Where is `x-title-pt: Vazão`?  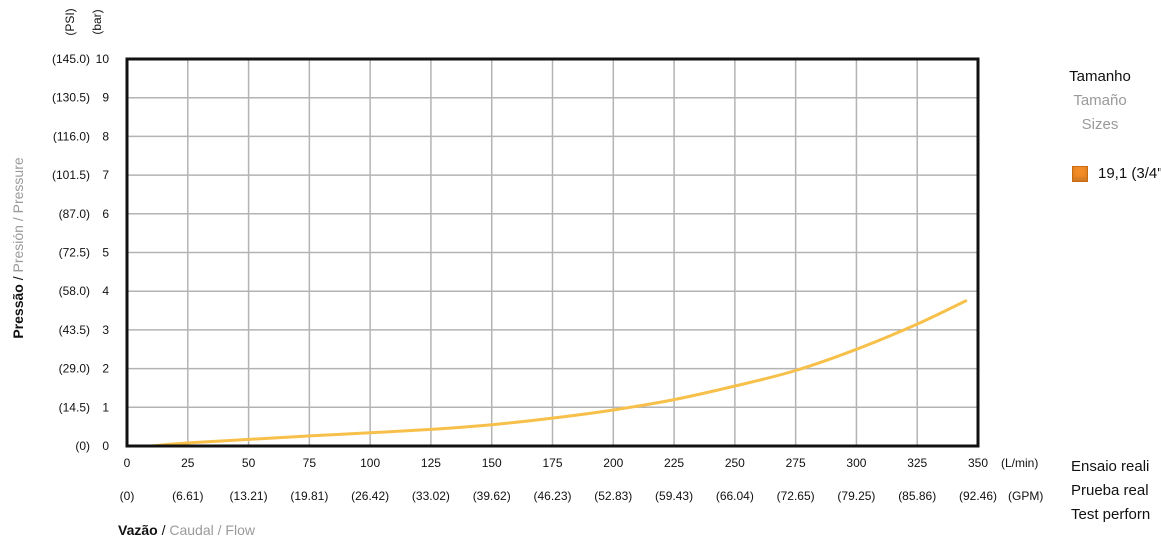
x-title-pt: Vazão is located at coordinates (138, 530).